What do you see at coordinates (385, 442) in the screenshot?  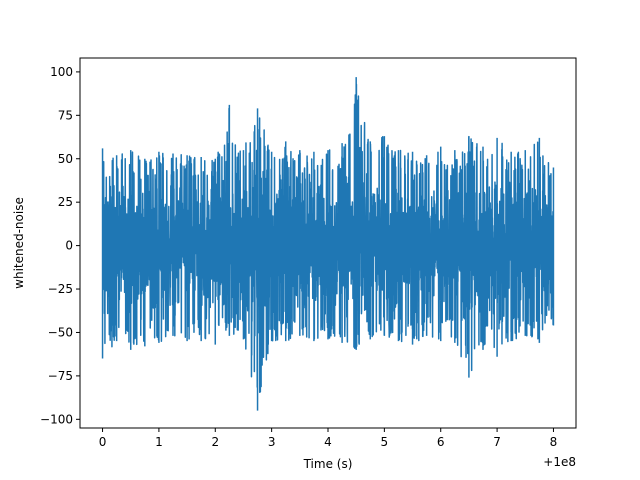 I see `x-tick-label: 5` at bounding box center [385, 442].